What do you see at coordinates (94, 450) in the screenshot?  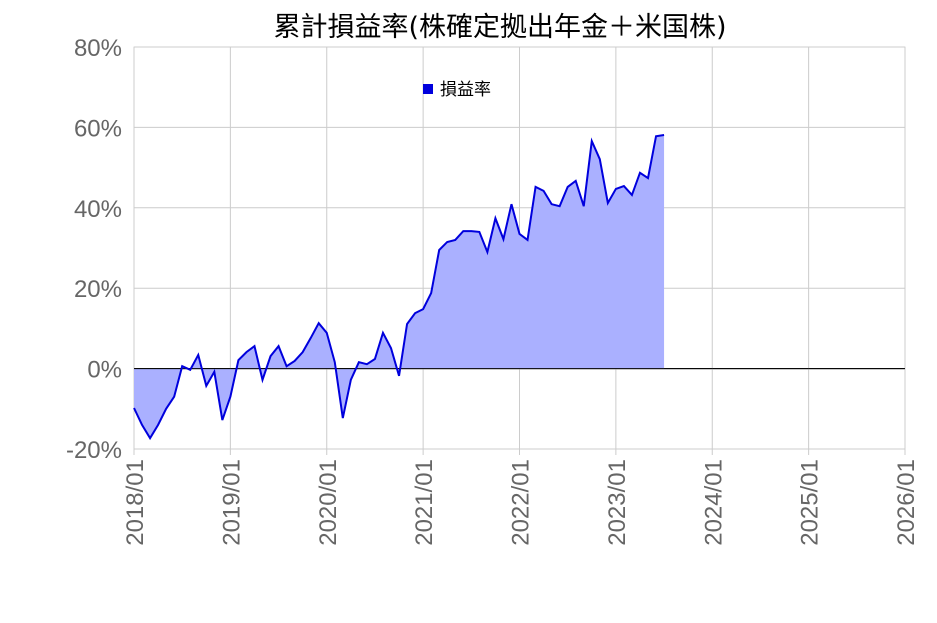 I see `y-tick-label: -20%` at bounding box center [94, 450].